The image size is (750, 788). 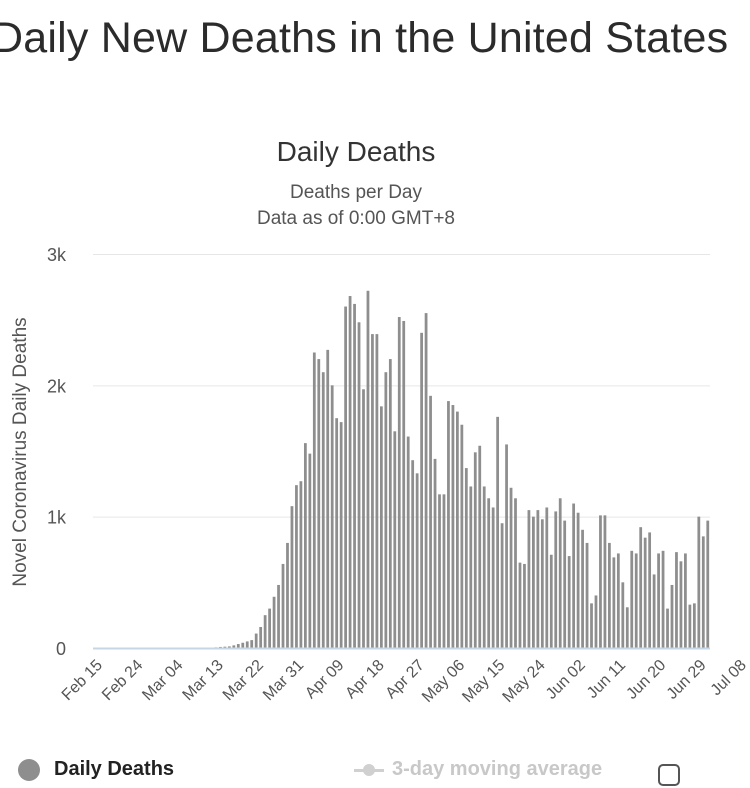 I want to click on legend-item-moving-average: 3-day moving average, so click(x=478, y=769).